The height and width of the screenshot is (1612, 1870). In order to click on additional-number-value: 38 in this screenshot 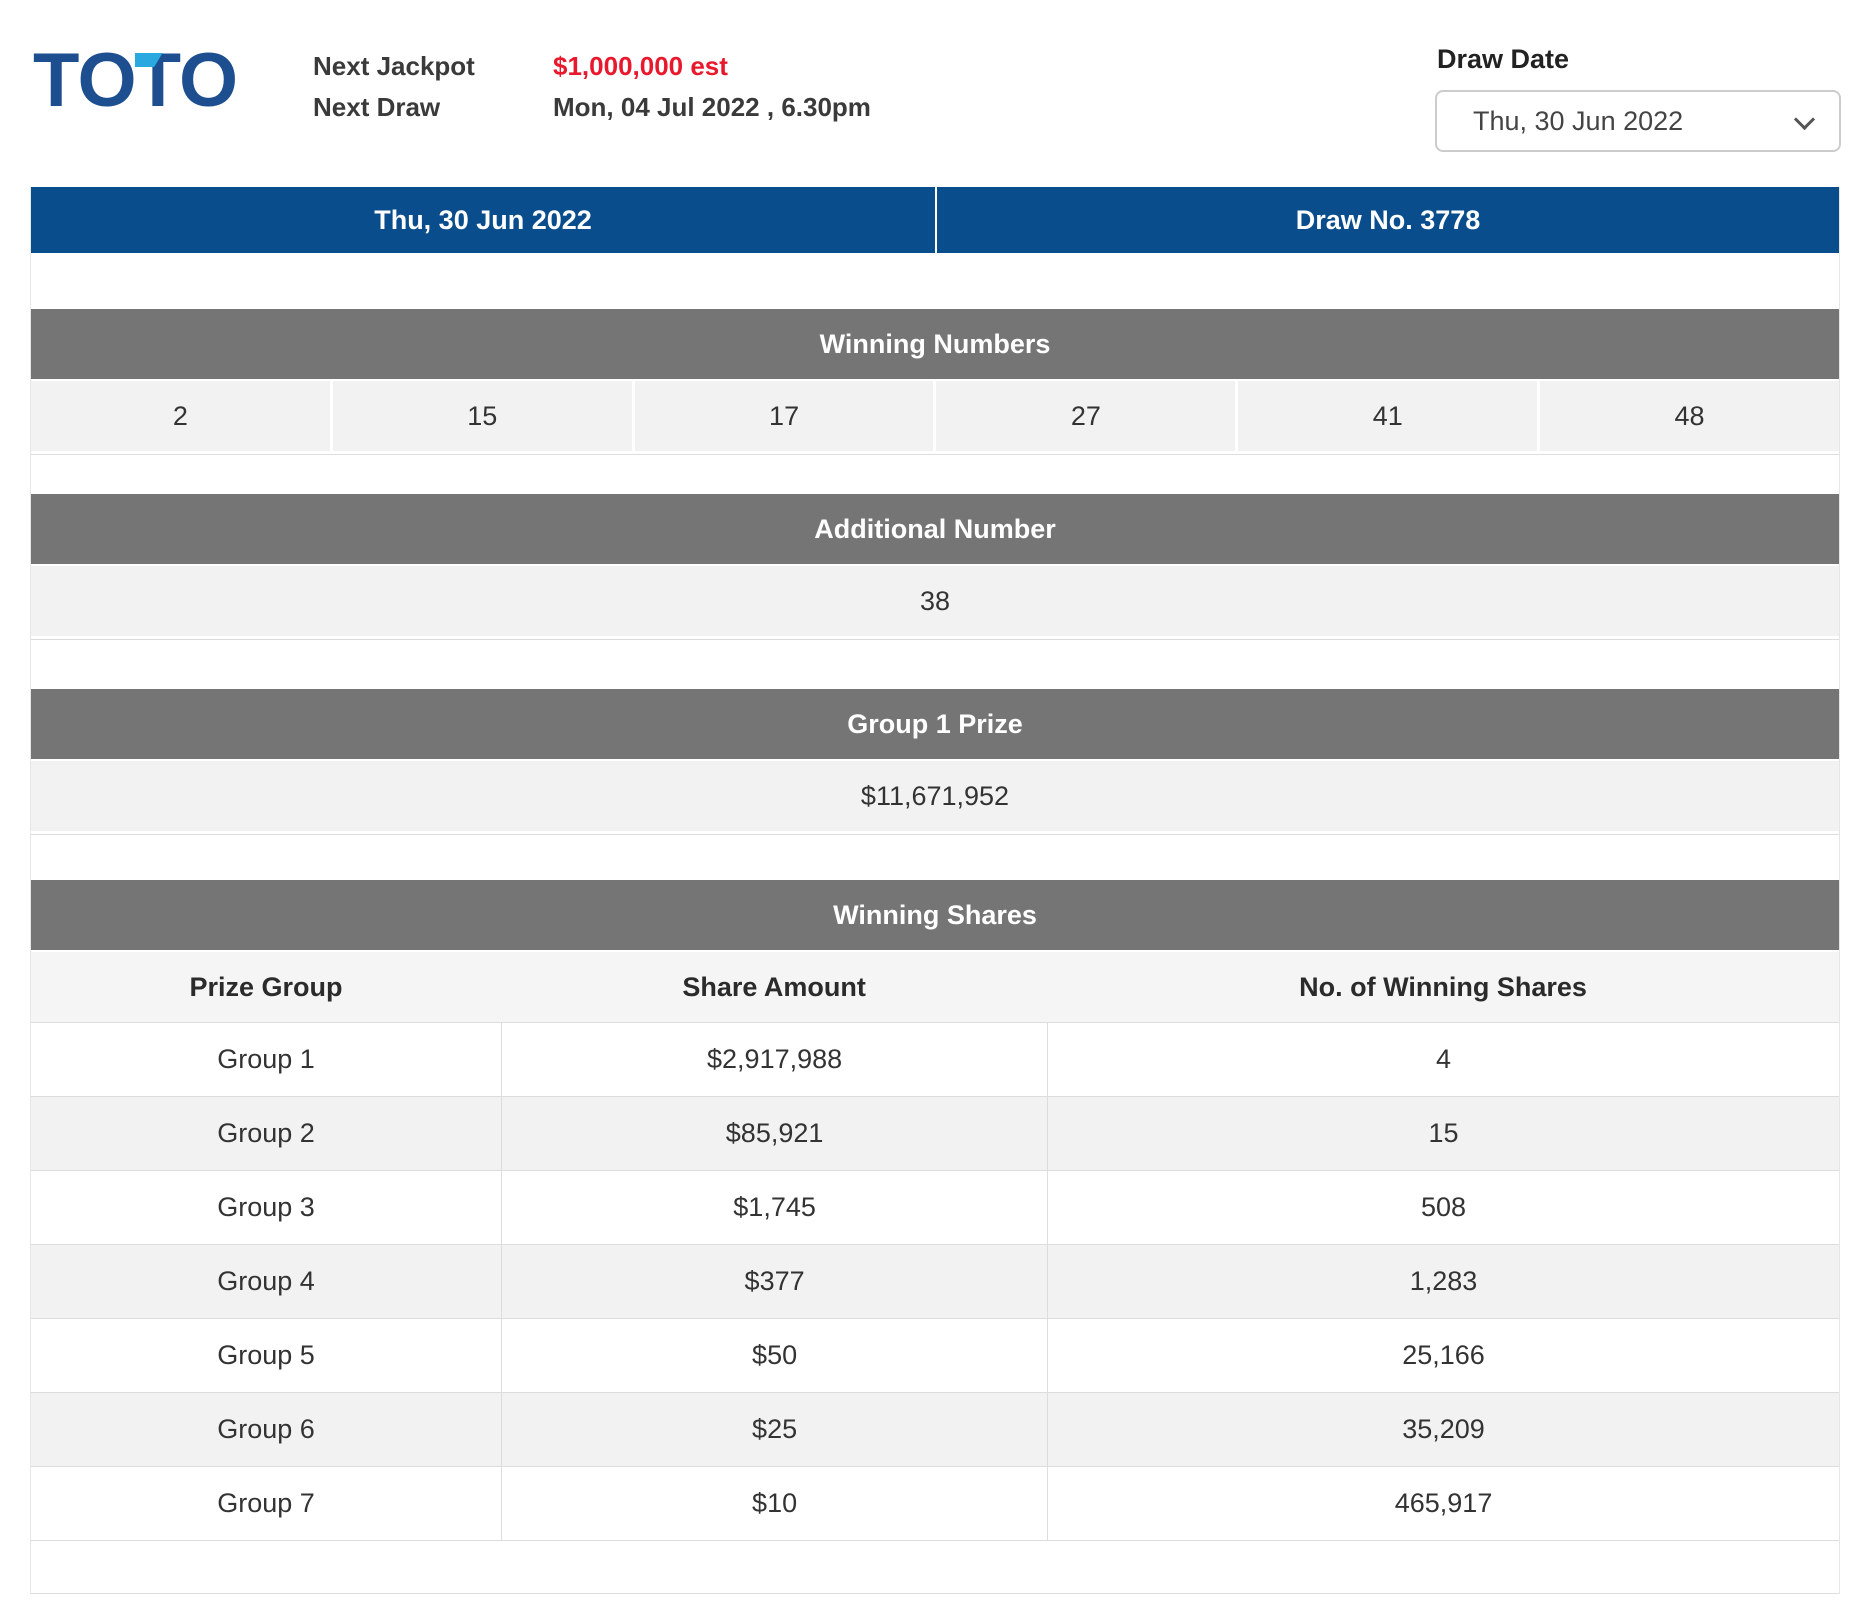, I will do `click(935, 601)`.